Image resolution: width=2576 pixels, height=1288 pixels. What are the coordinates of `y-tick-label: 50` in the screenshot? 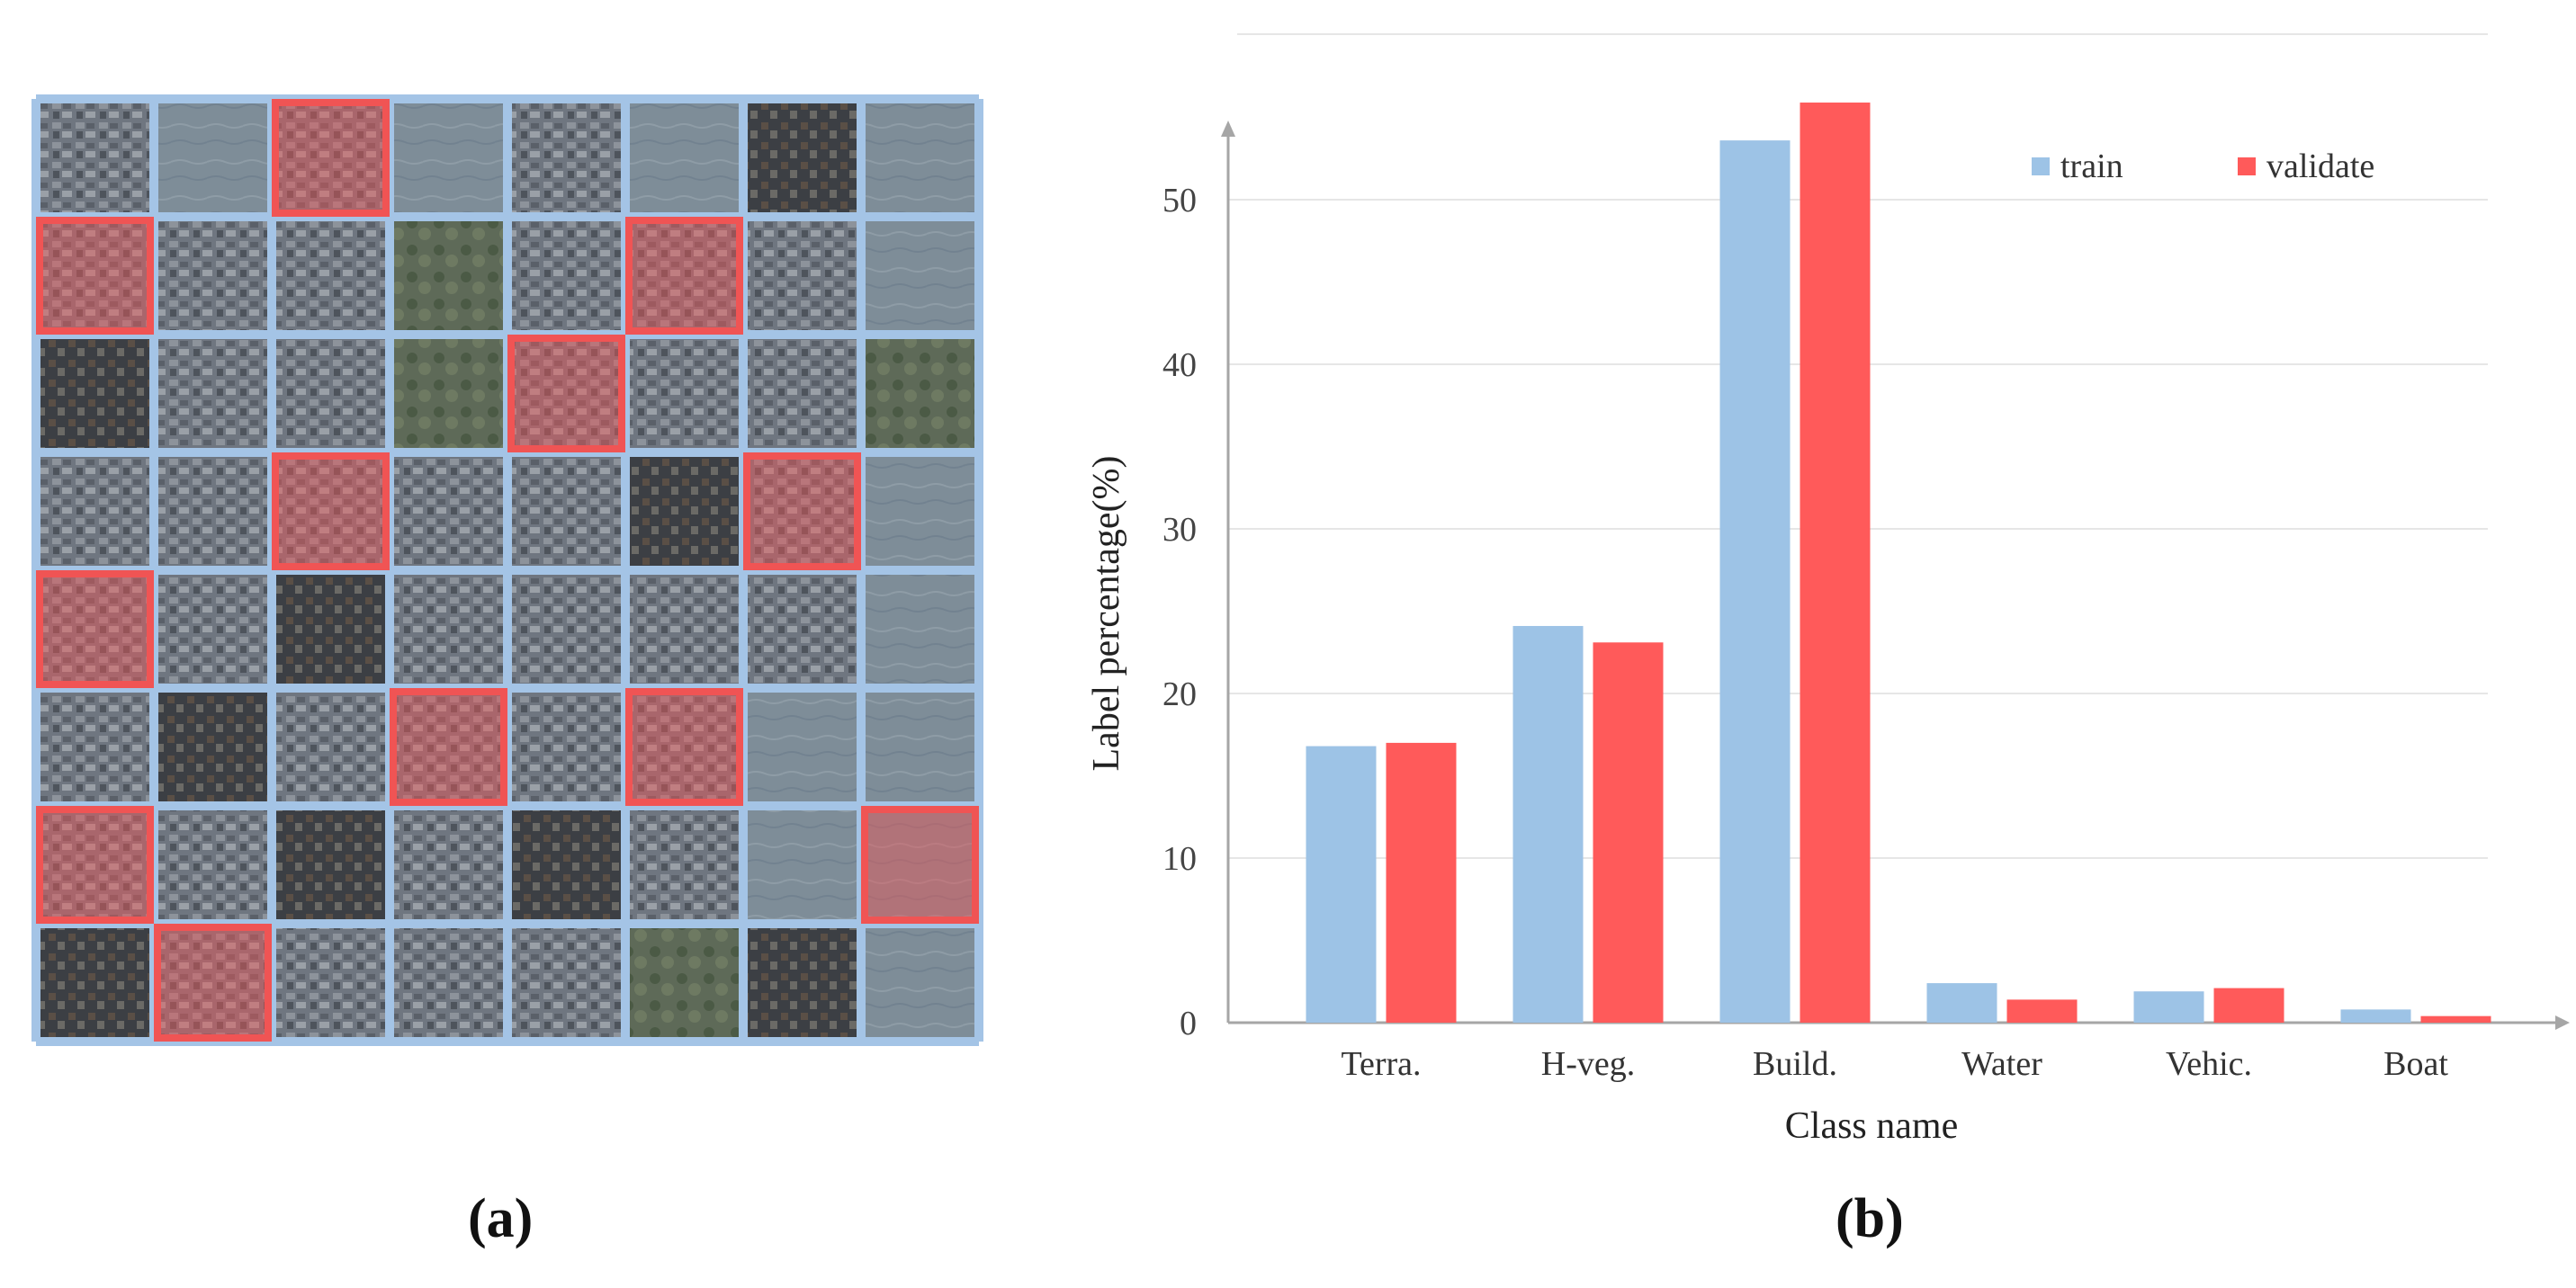 It's located at (1179, 200).